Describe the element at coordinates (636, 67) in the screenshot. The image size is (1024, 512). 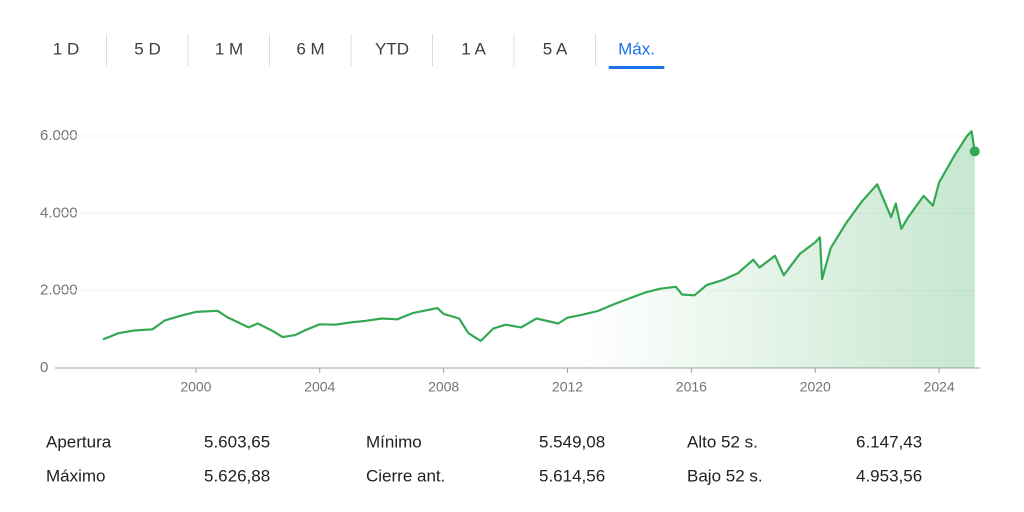
I see `active-indicator` at that location.